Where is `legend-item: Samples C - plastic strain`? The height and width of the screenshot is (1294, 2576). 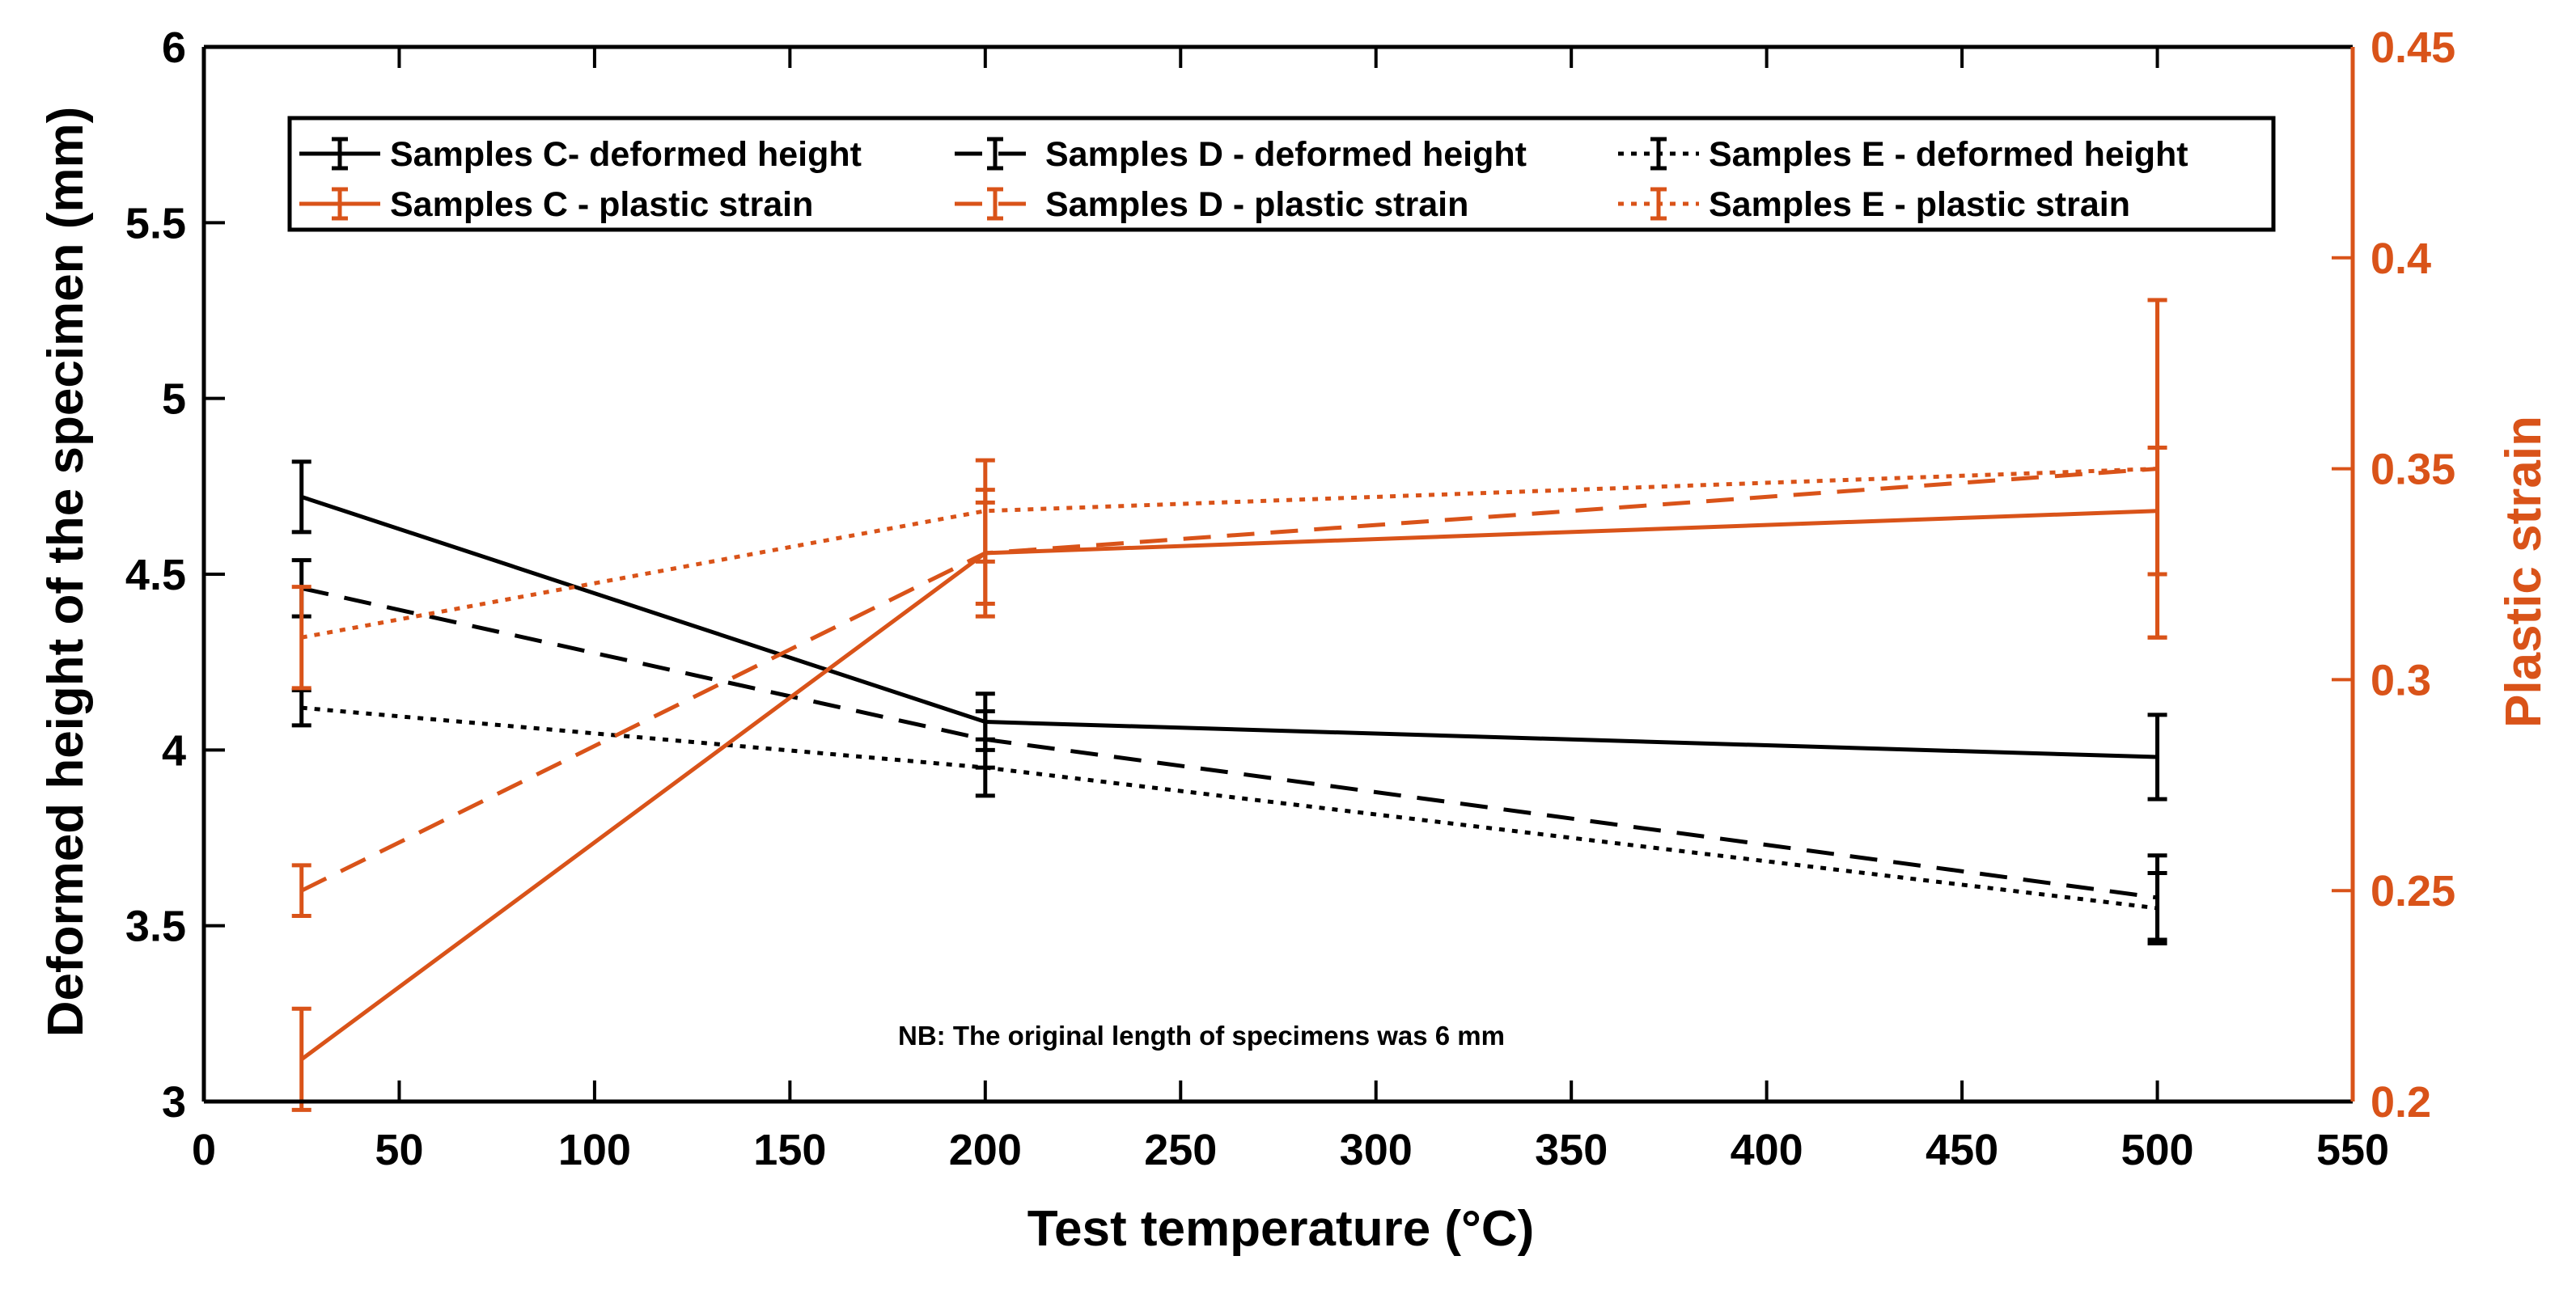 legend-item: Samples C - plastic strain is located at coordinates (556, 204).